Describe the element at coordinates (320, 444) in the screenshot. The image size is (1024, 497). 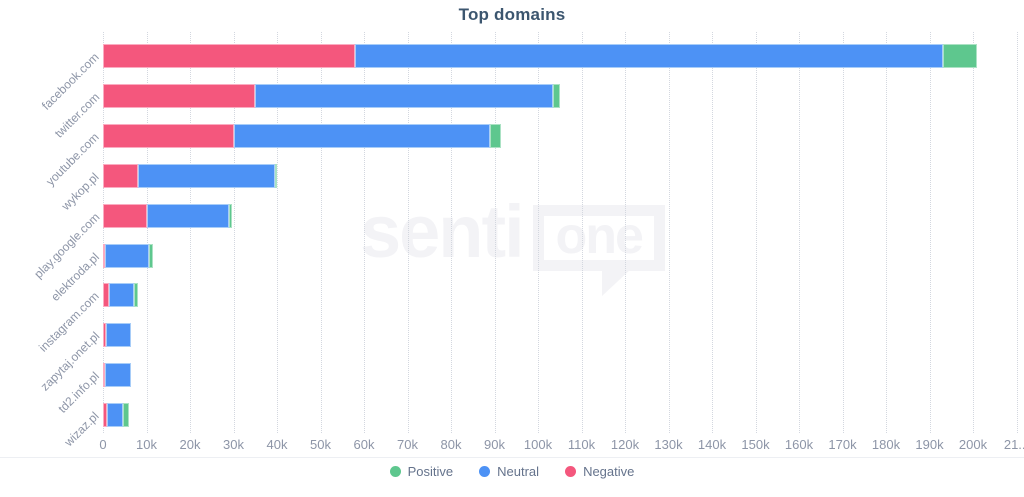
I see `x-axis-tick-label: 50k` at that location.